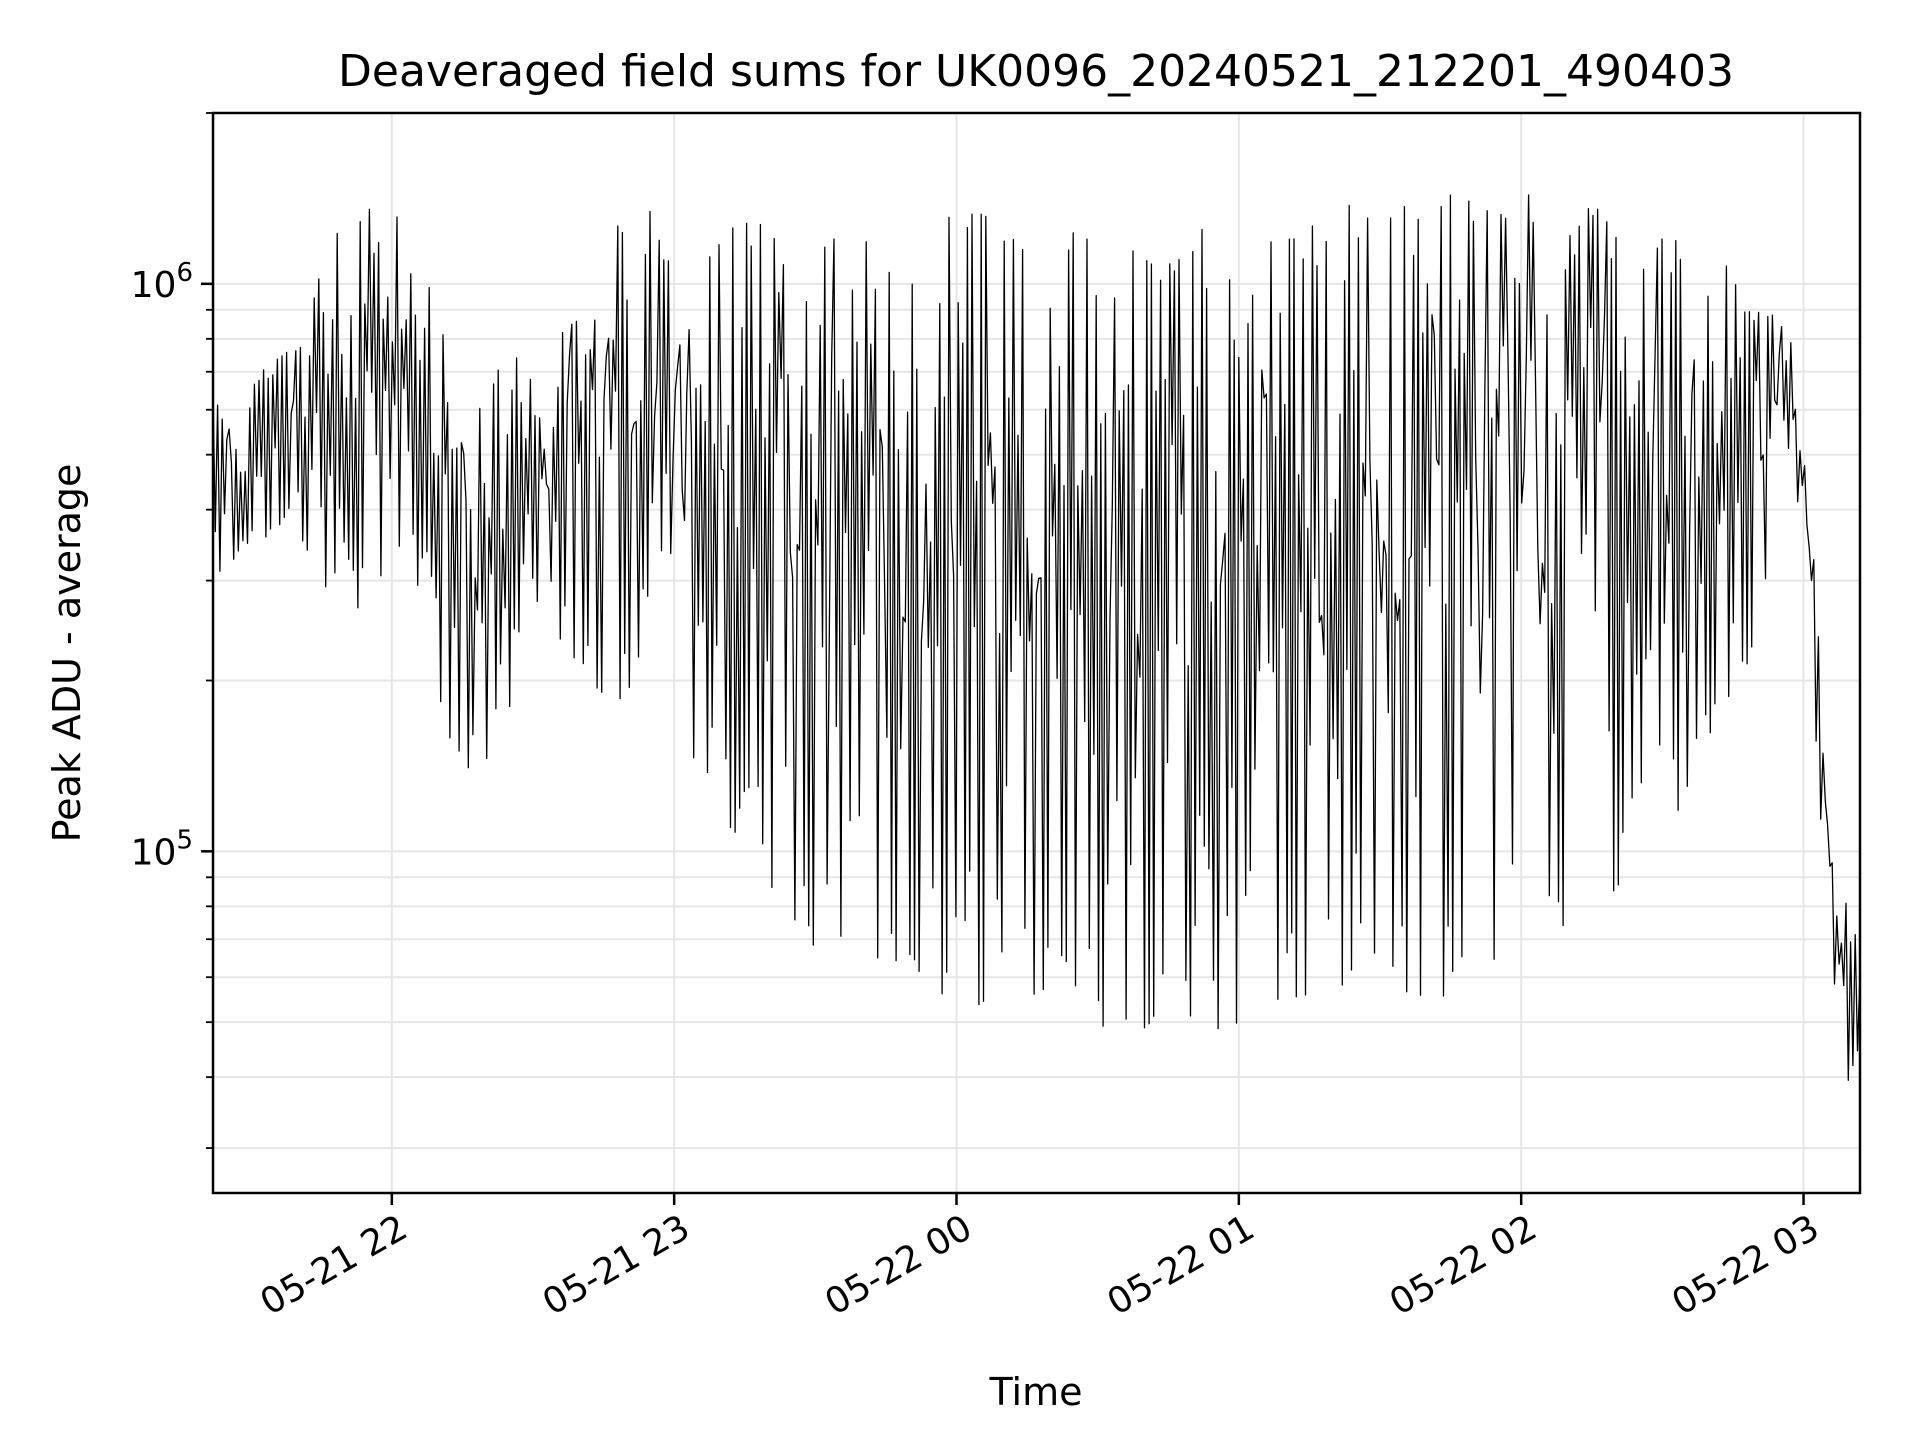 Image resolution: width=1920 pixels, height=1444 pixels. Describe the element at coordinates (1181, 1265) in the screenshot. I see `x-tick-label: 05-22 01` at that location.